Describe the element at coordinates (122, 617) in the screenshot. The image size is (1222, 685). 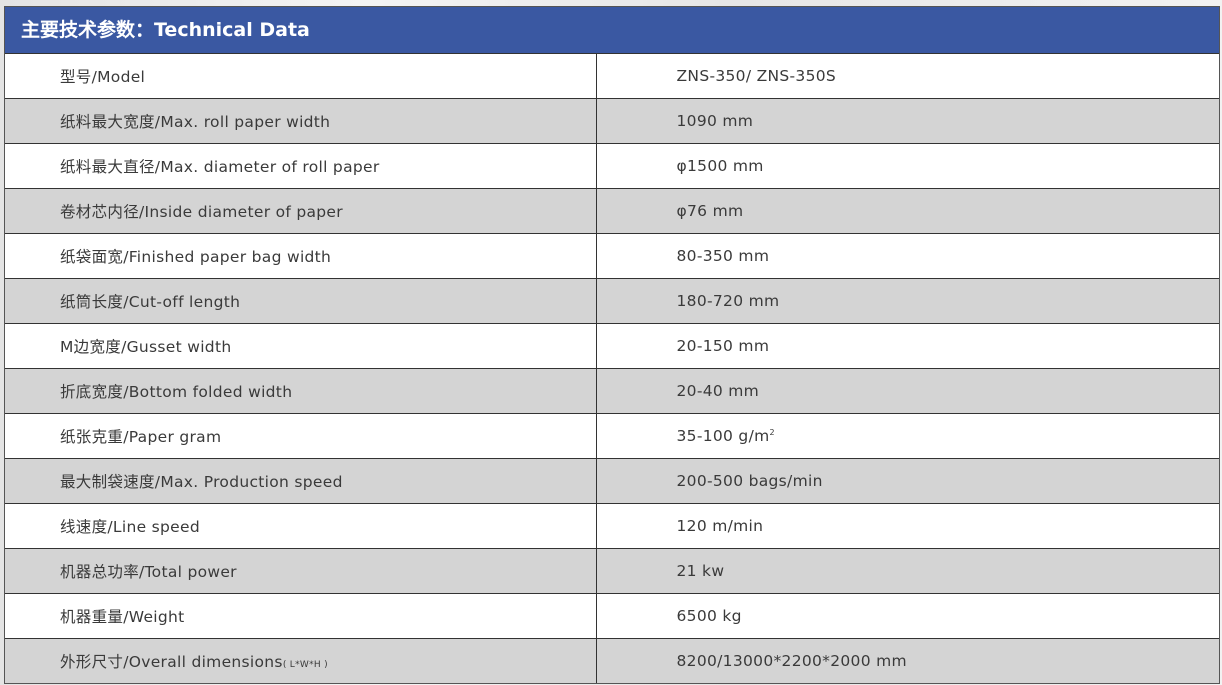
I see `label-text: 机器重量/Weight` at that location.